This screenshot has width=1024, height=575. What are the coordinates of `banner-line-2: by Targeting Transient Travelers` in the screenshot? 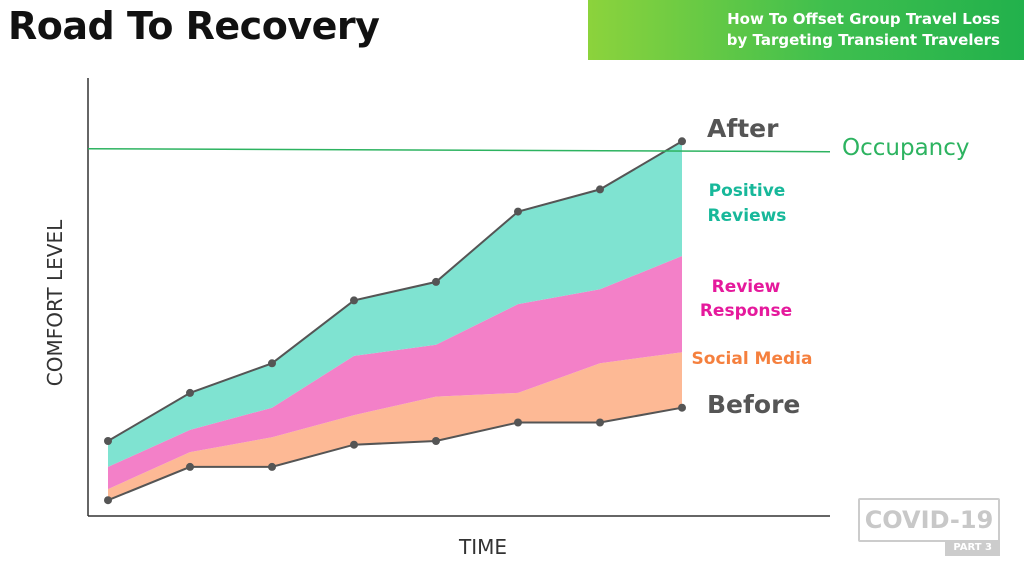 It's located at (863, 40).